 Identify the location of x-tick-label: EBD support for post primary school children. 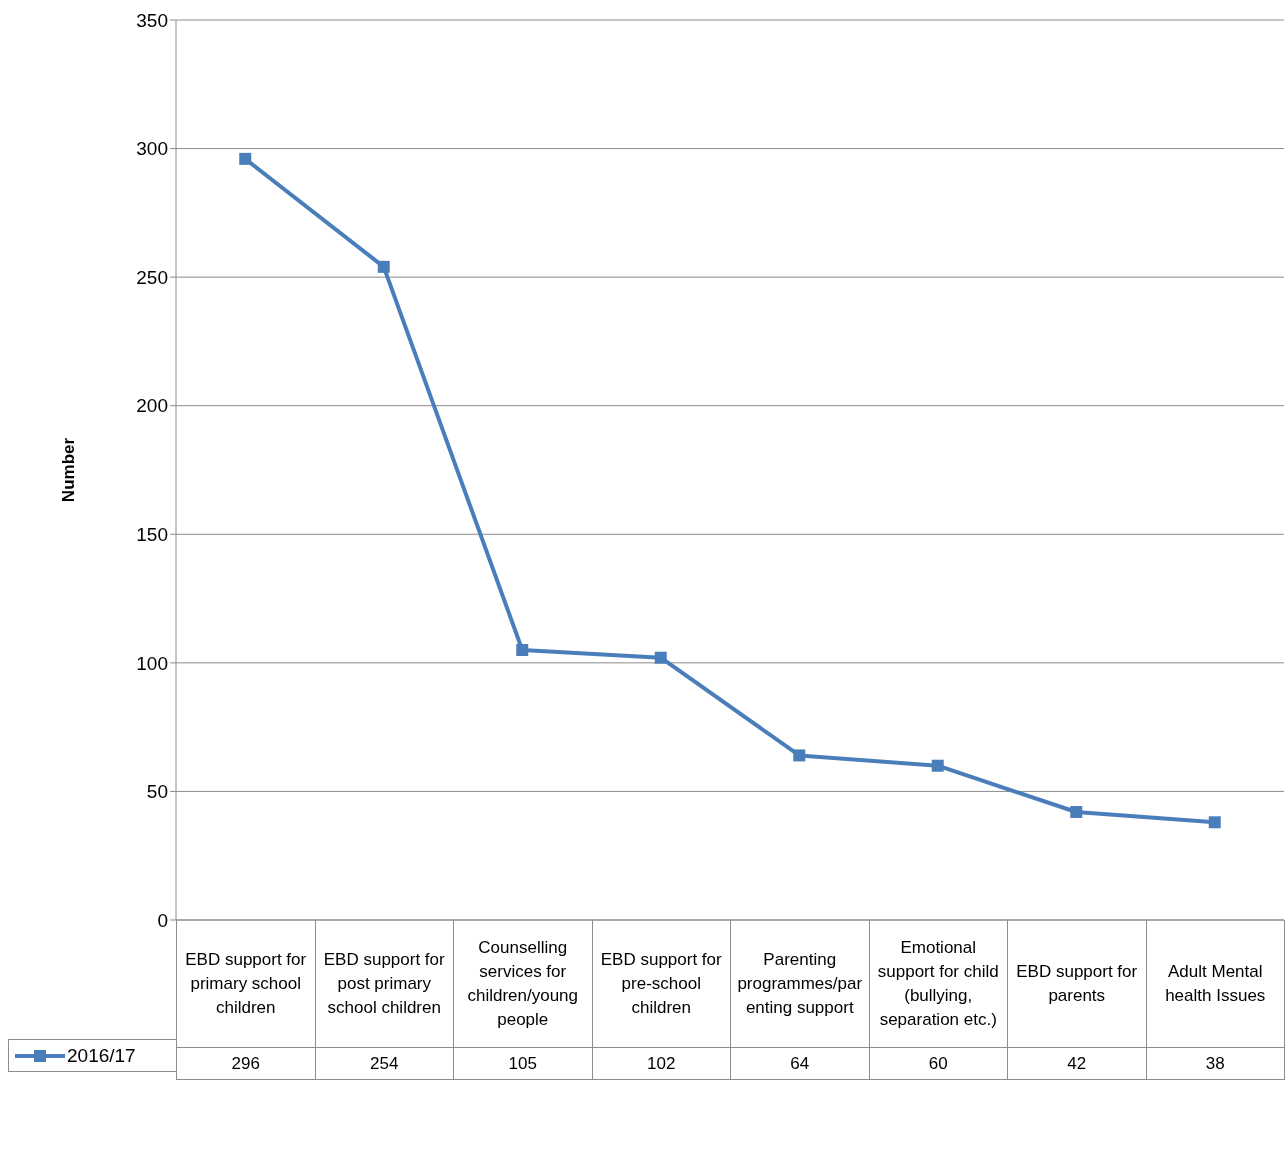
(384, 983).